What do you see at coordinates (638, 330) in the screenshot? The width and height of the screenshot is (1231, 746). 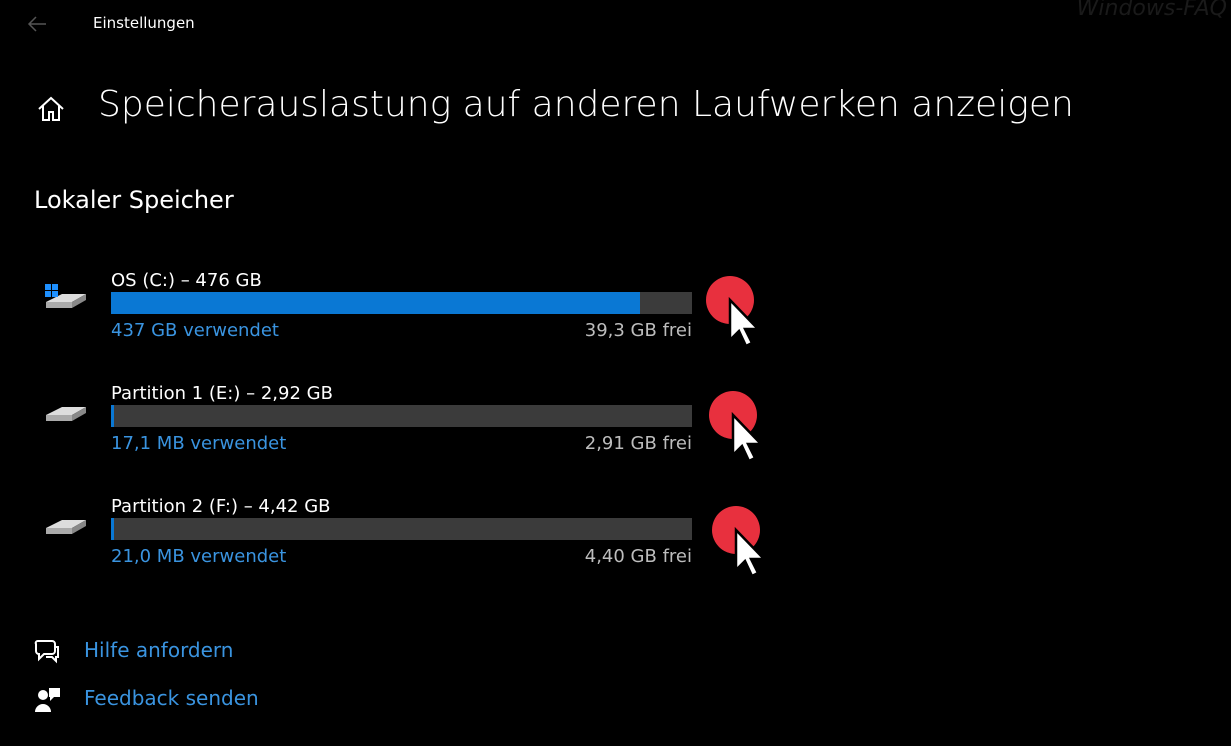 I see `free-space: 39,3 GB frei` at bounding box center [638, 330].